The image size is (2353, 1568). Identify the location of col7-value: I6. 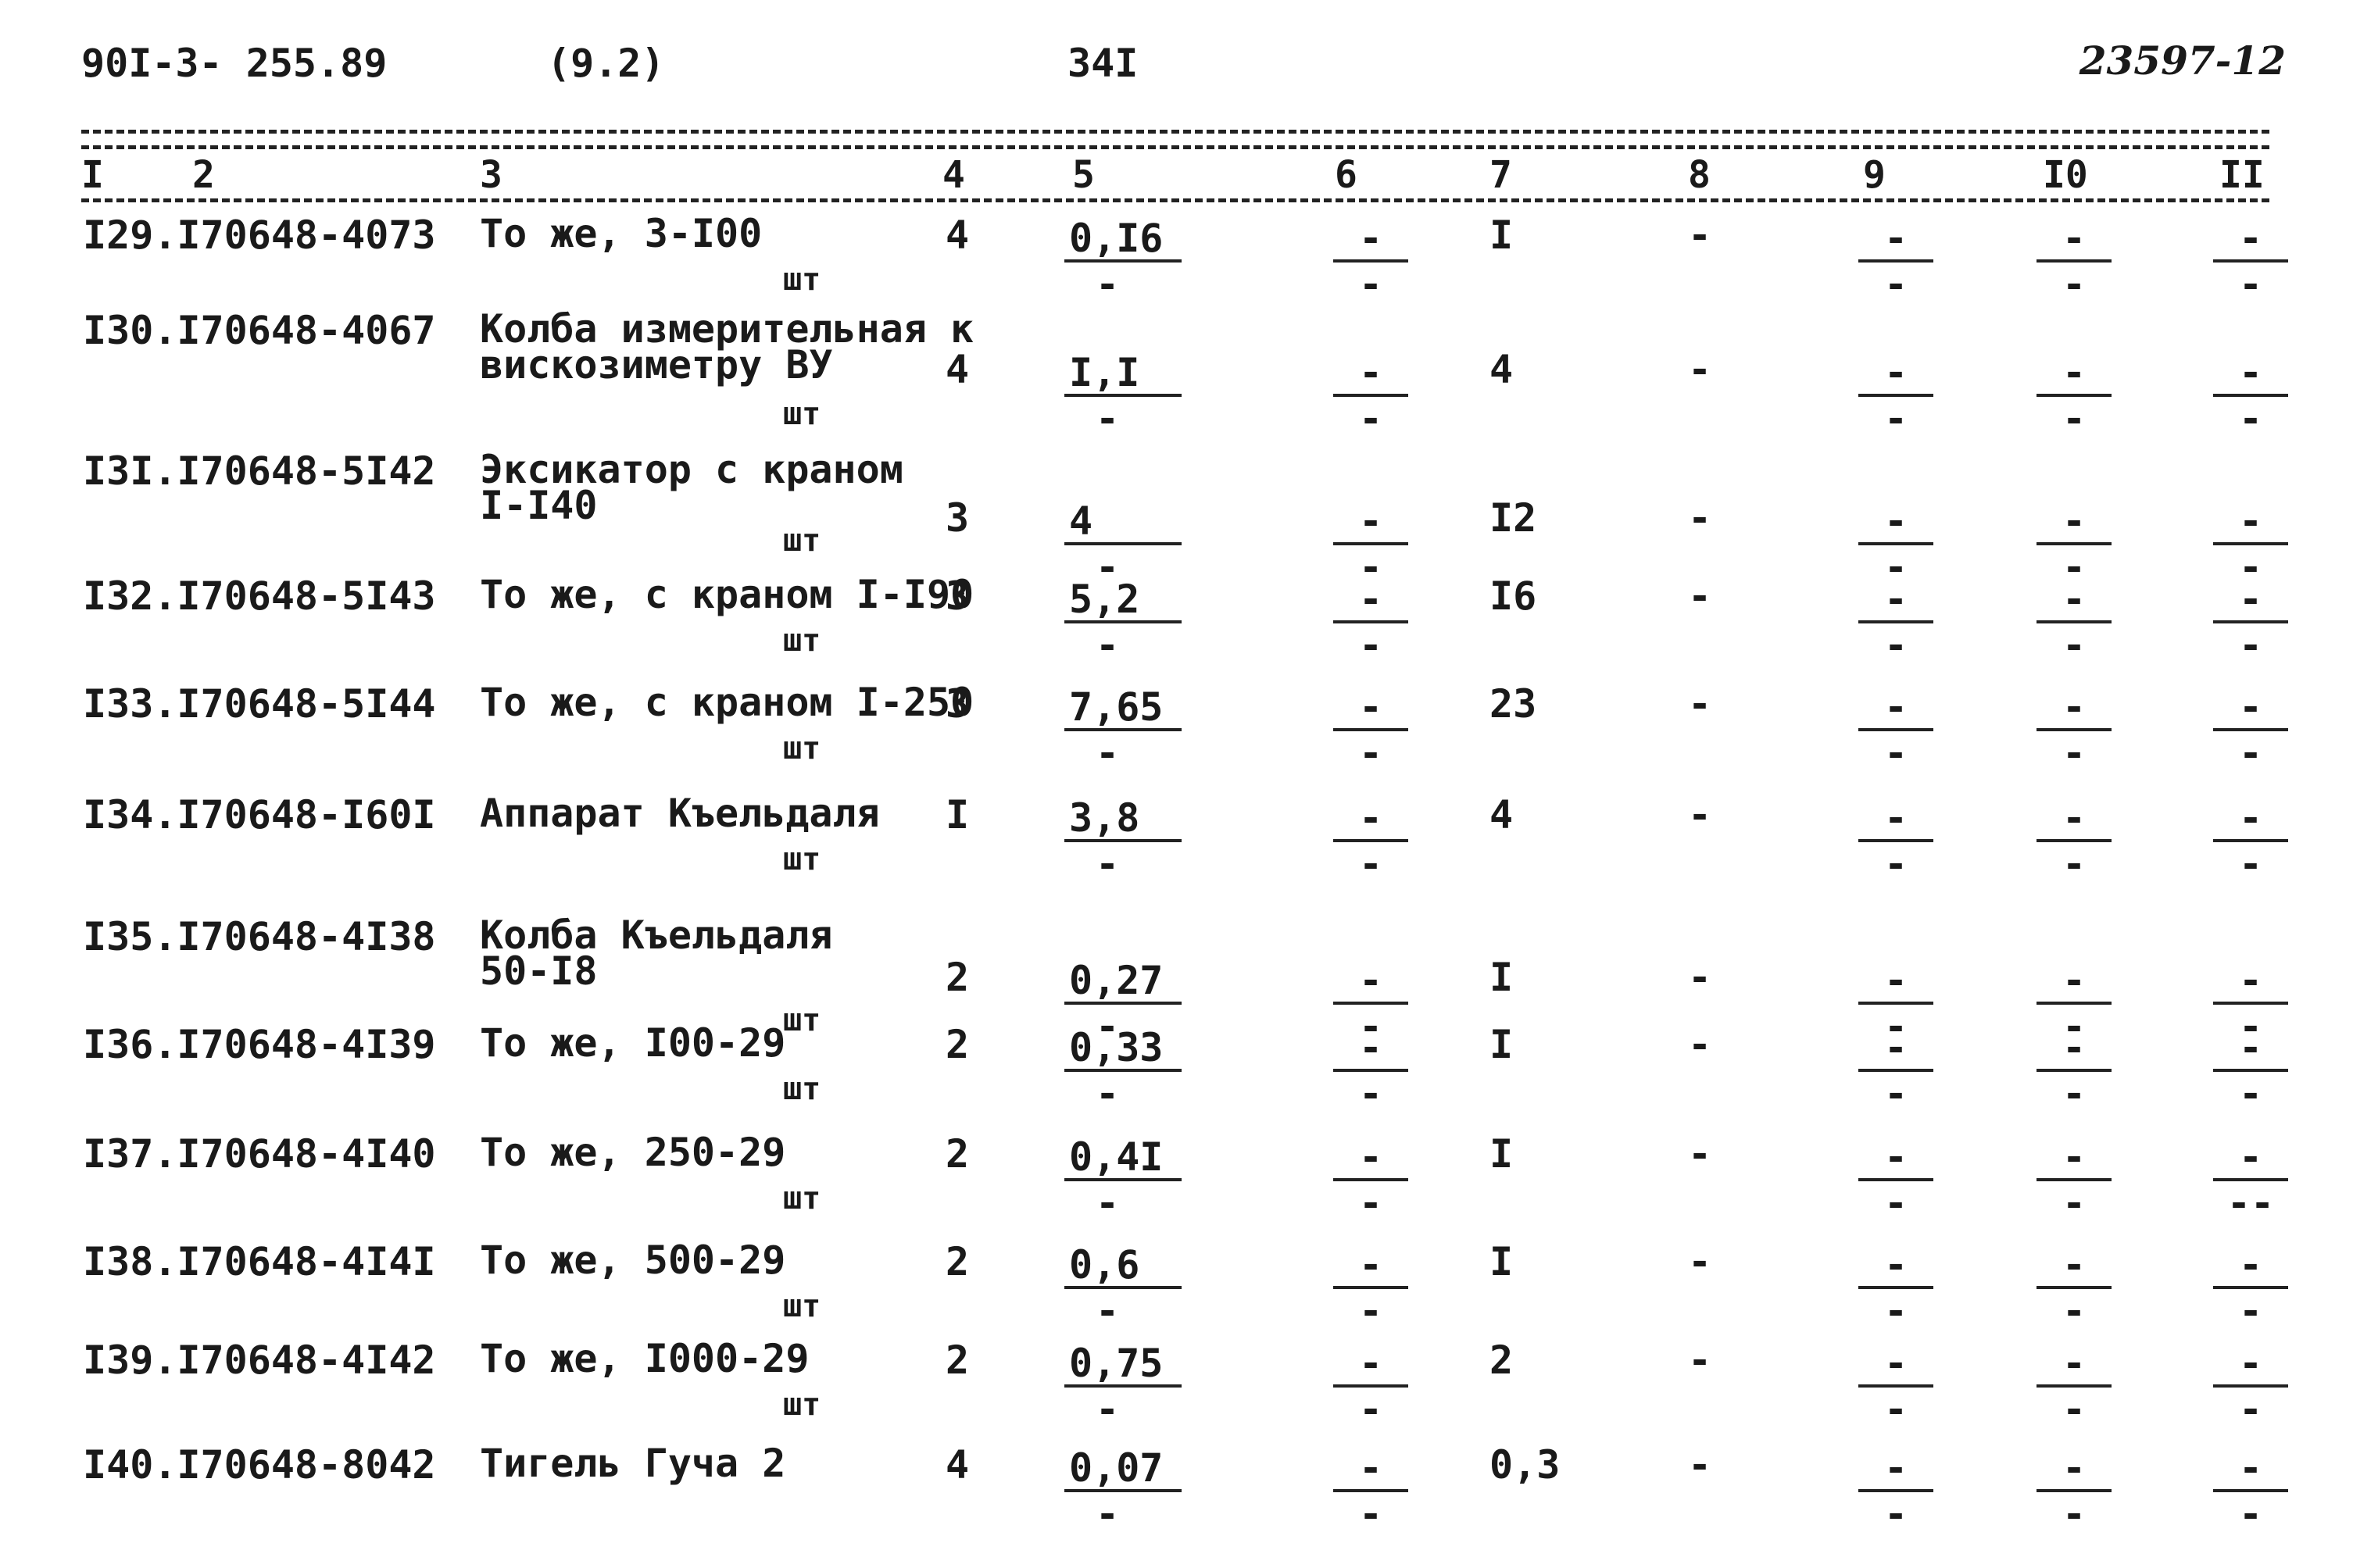
(1513, 596).